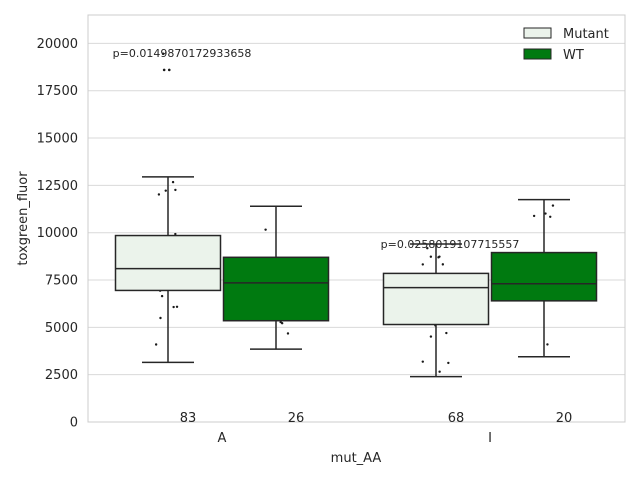 The height and width of the screenshot is (480, 640). I want to click on legend-label-wt: WT, so click(573, 55).